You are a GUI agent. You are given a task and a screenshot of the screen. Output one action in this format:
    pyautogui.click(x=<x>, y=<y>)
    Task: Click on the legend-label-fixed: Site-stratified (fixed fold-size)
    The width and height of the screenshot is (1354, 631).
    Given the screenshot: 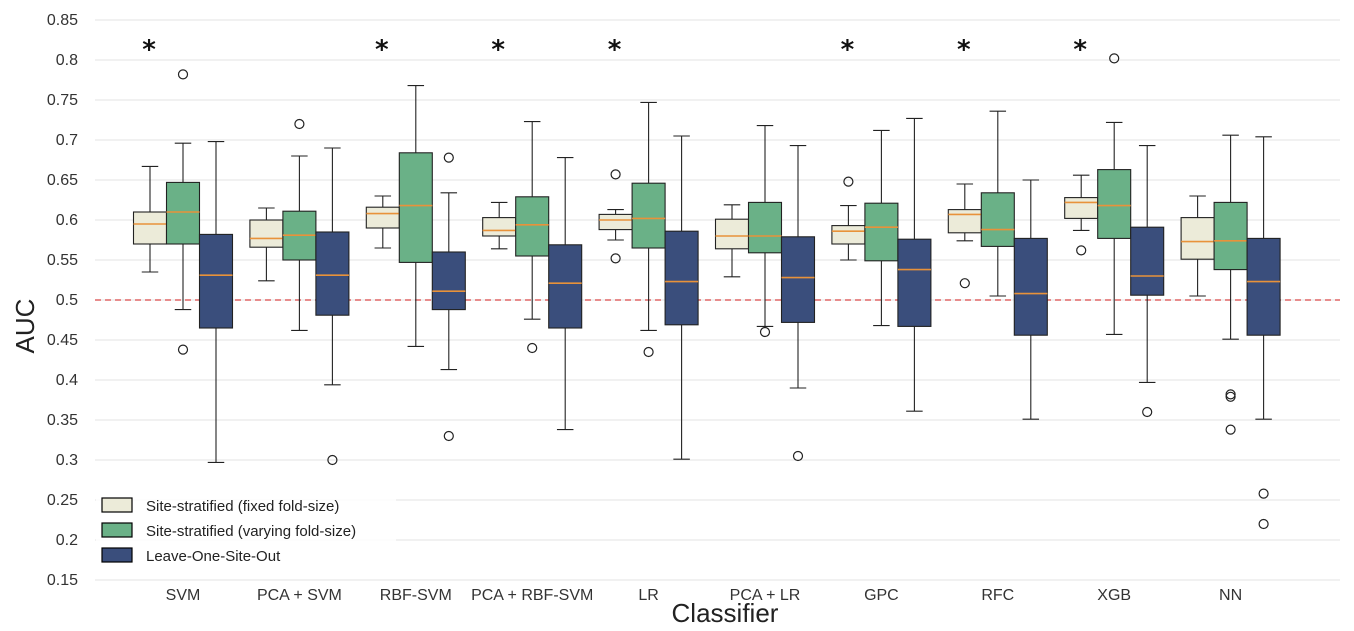 What is the action you would take?
    pyautogui.click(x=242, y=506)
    